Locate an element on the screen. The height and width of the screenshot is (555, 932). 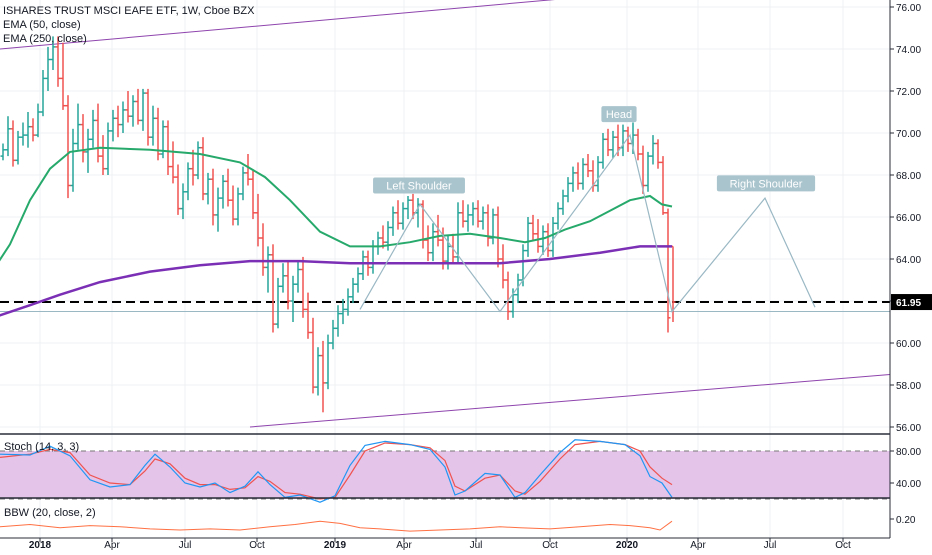
label-text: Right Shoulder is located at coordinates (766, 184).